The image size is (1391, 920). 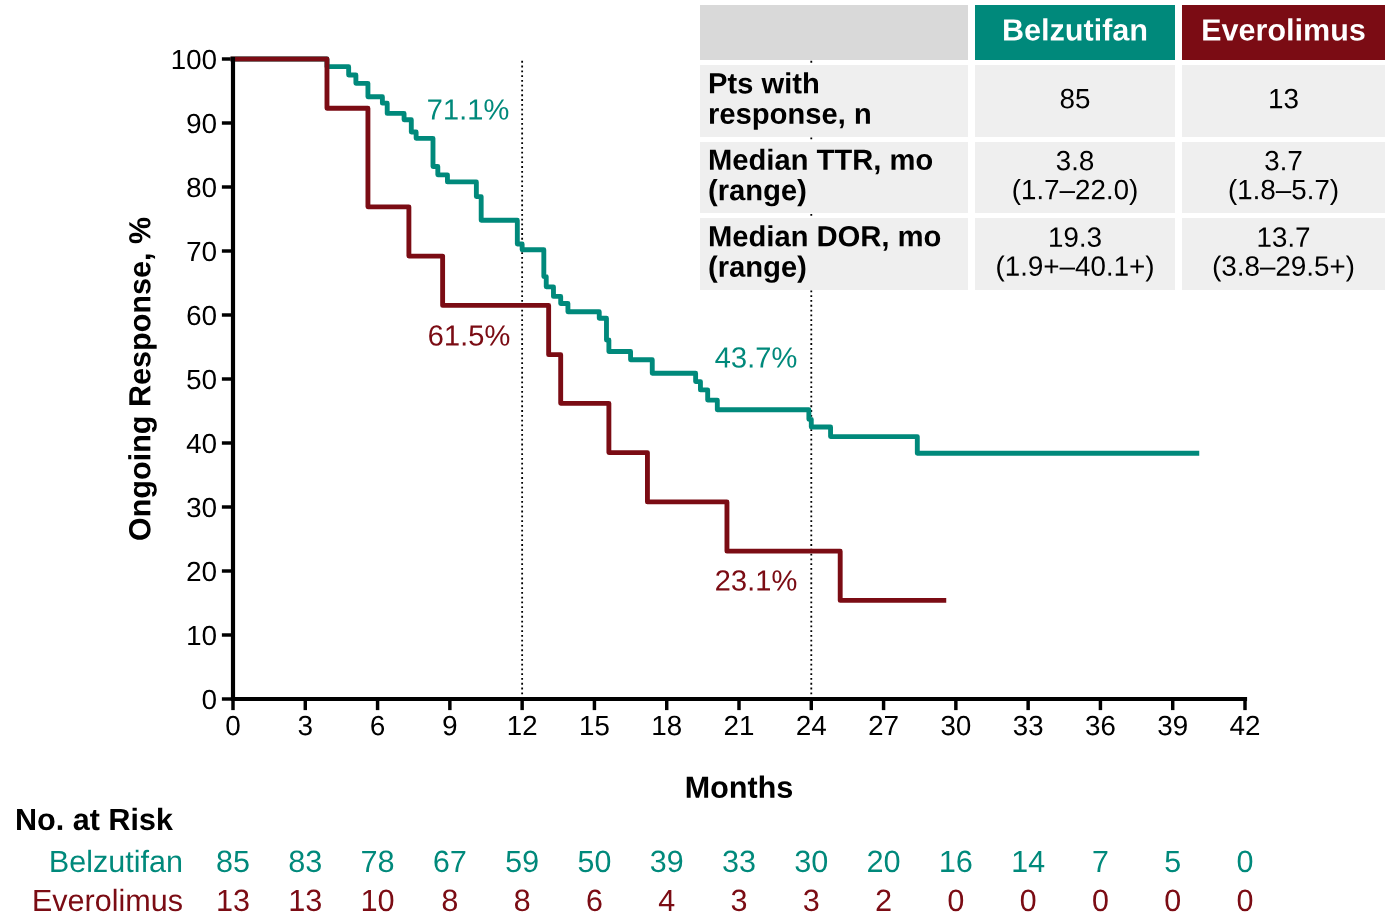 What do you see at coordinates (1172, 861) in the screenshot?
I see `text: 5` at bounding box center [1172, 861].